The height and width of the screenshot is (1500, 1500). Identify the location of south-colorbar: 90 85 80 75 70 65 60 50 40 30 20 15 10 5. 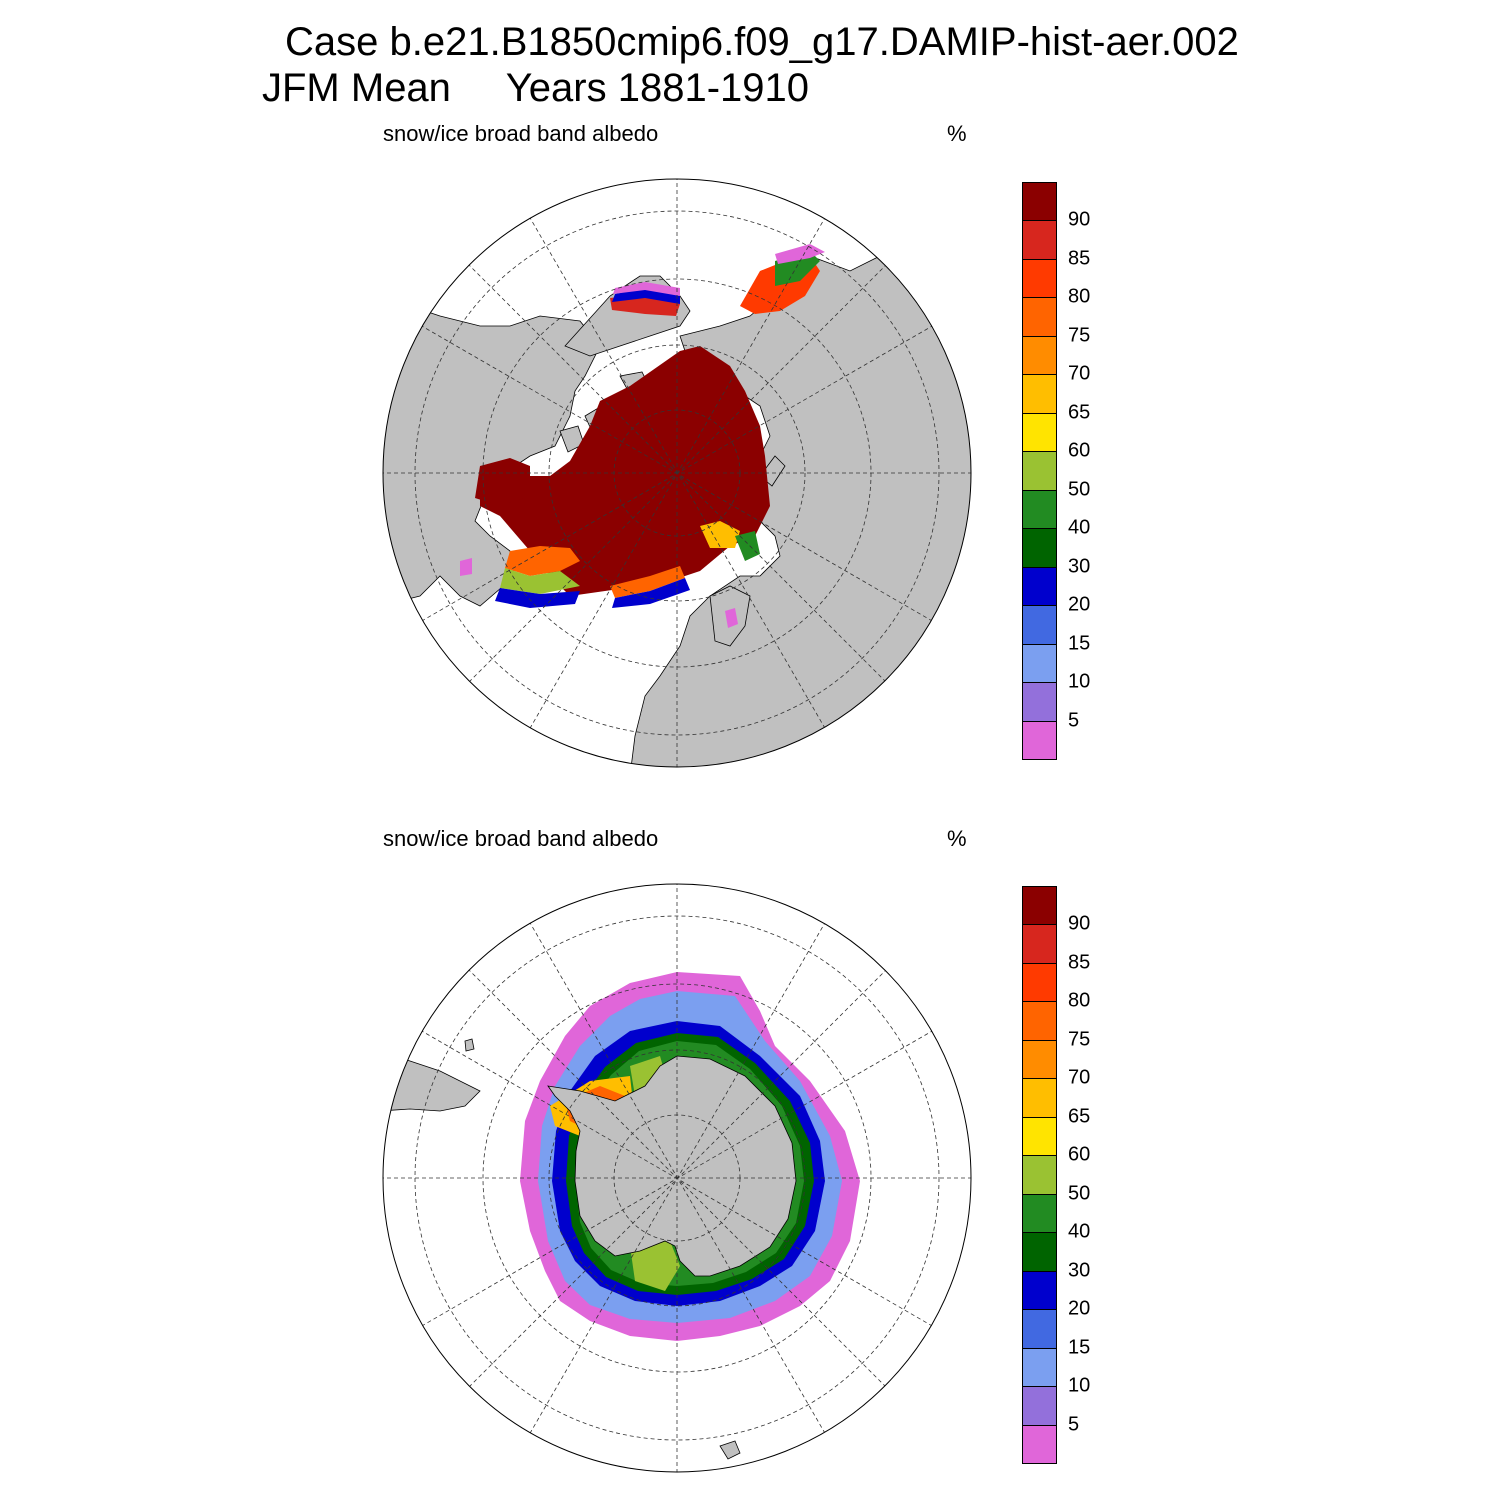
(1056, 1175).